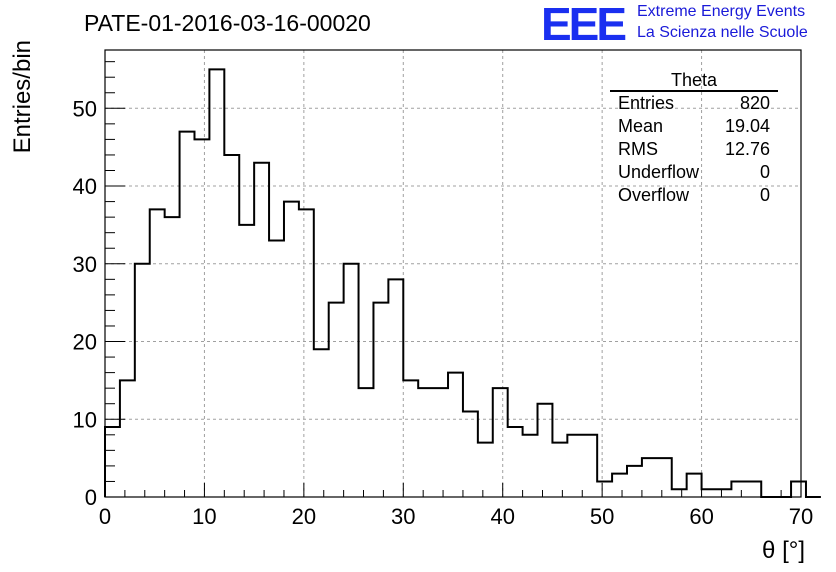  Describe the element at coordinates (659, 172) in the screenshot. I see `stats-label: Underflow` at that location.